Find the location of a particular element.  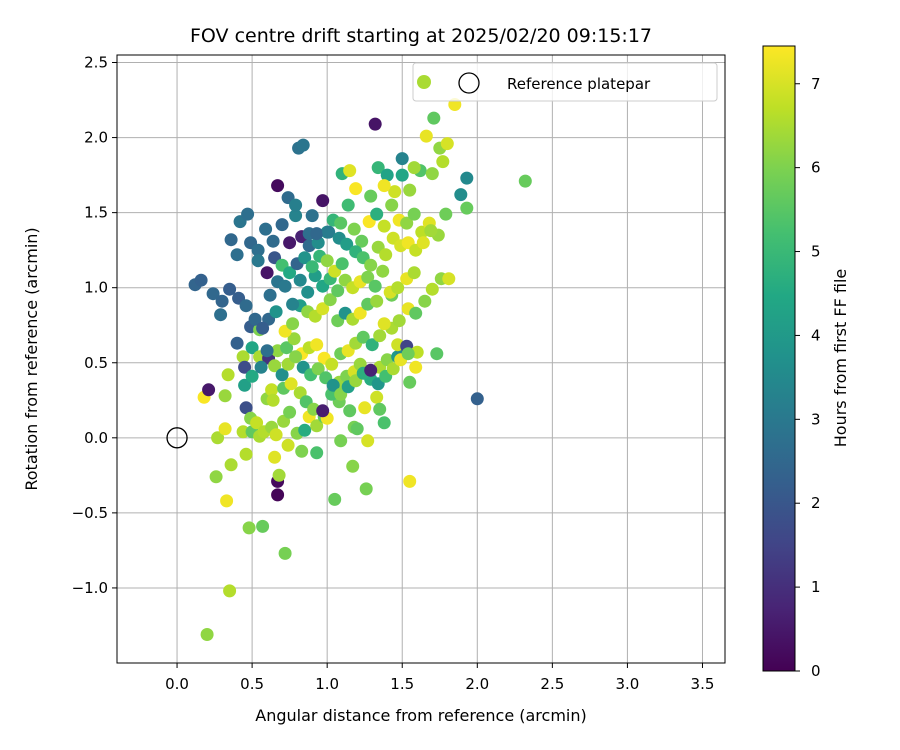

colorbar: 0 1 2 3 4 5 6 7 Hours from first FF file is located at coordinates (806, 362).